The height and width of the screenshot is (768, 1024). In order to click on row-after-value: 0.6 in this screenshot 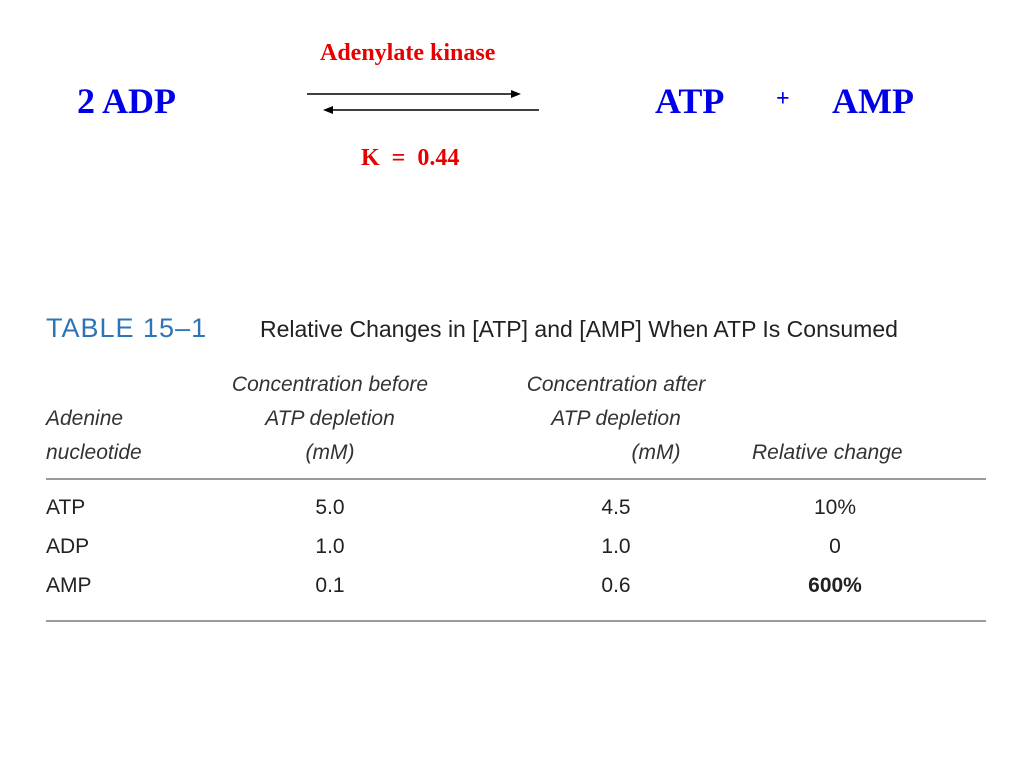, I will do `click(616, 585)`.